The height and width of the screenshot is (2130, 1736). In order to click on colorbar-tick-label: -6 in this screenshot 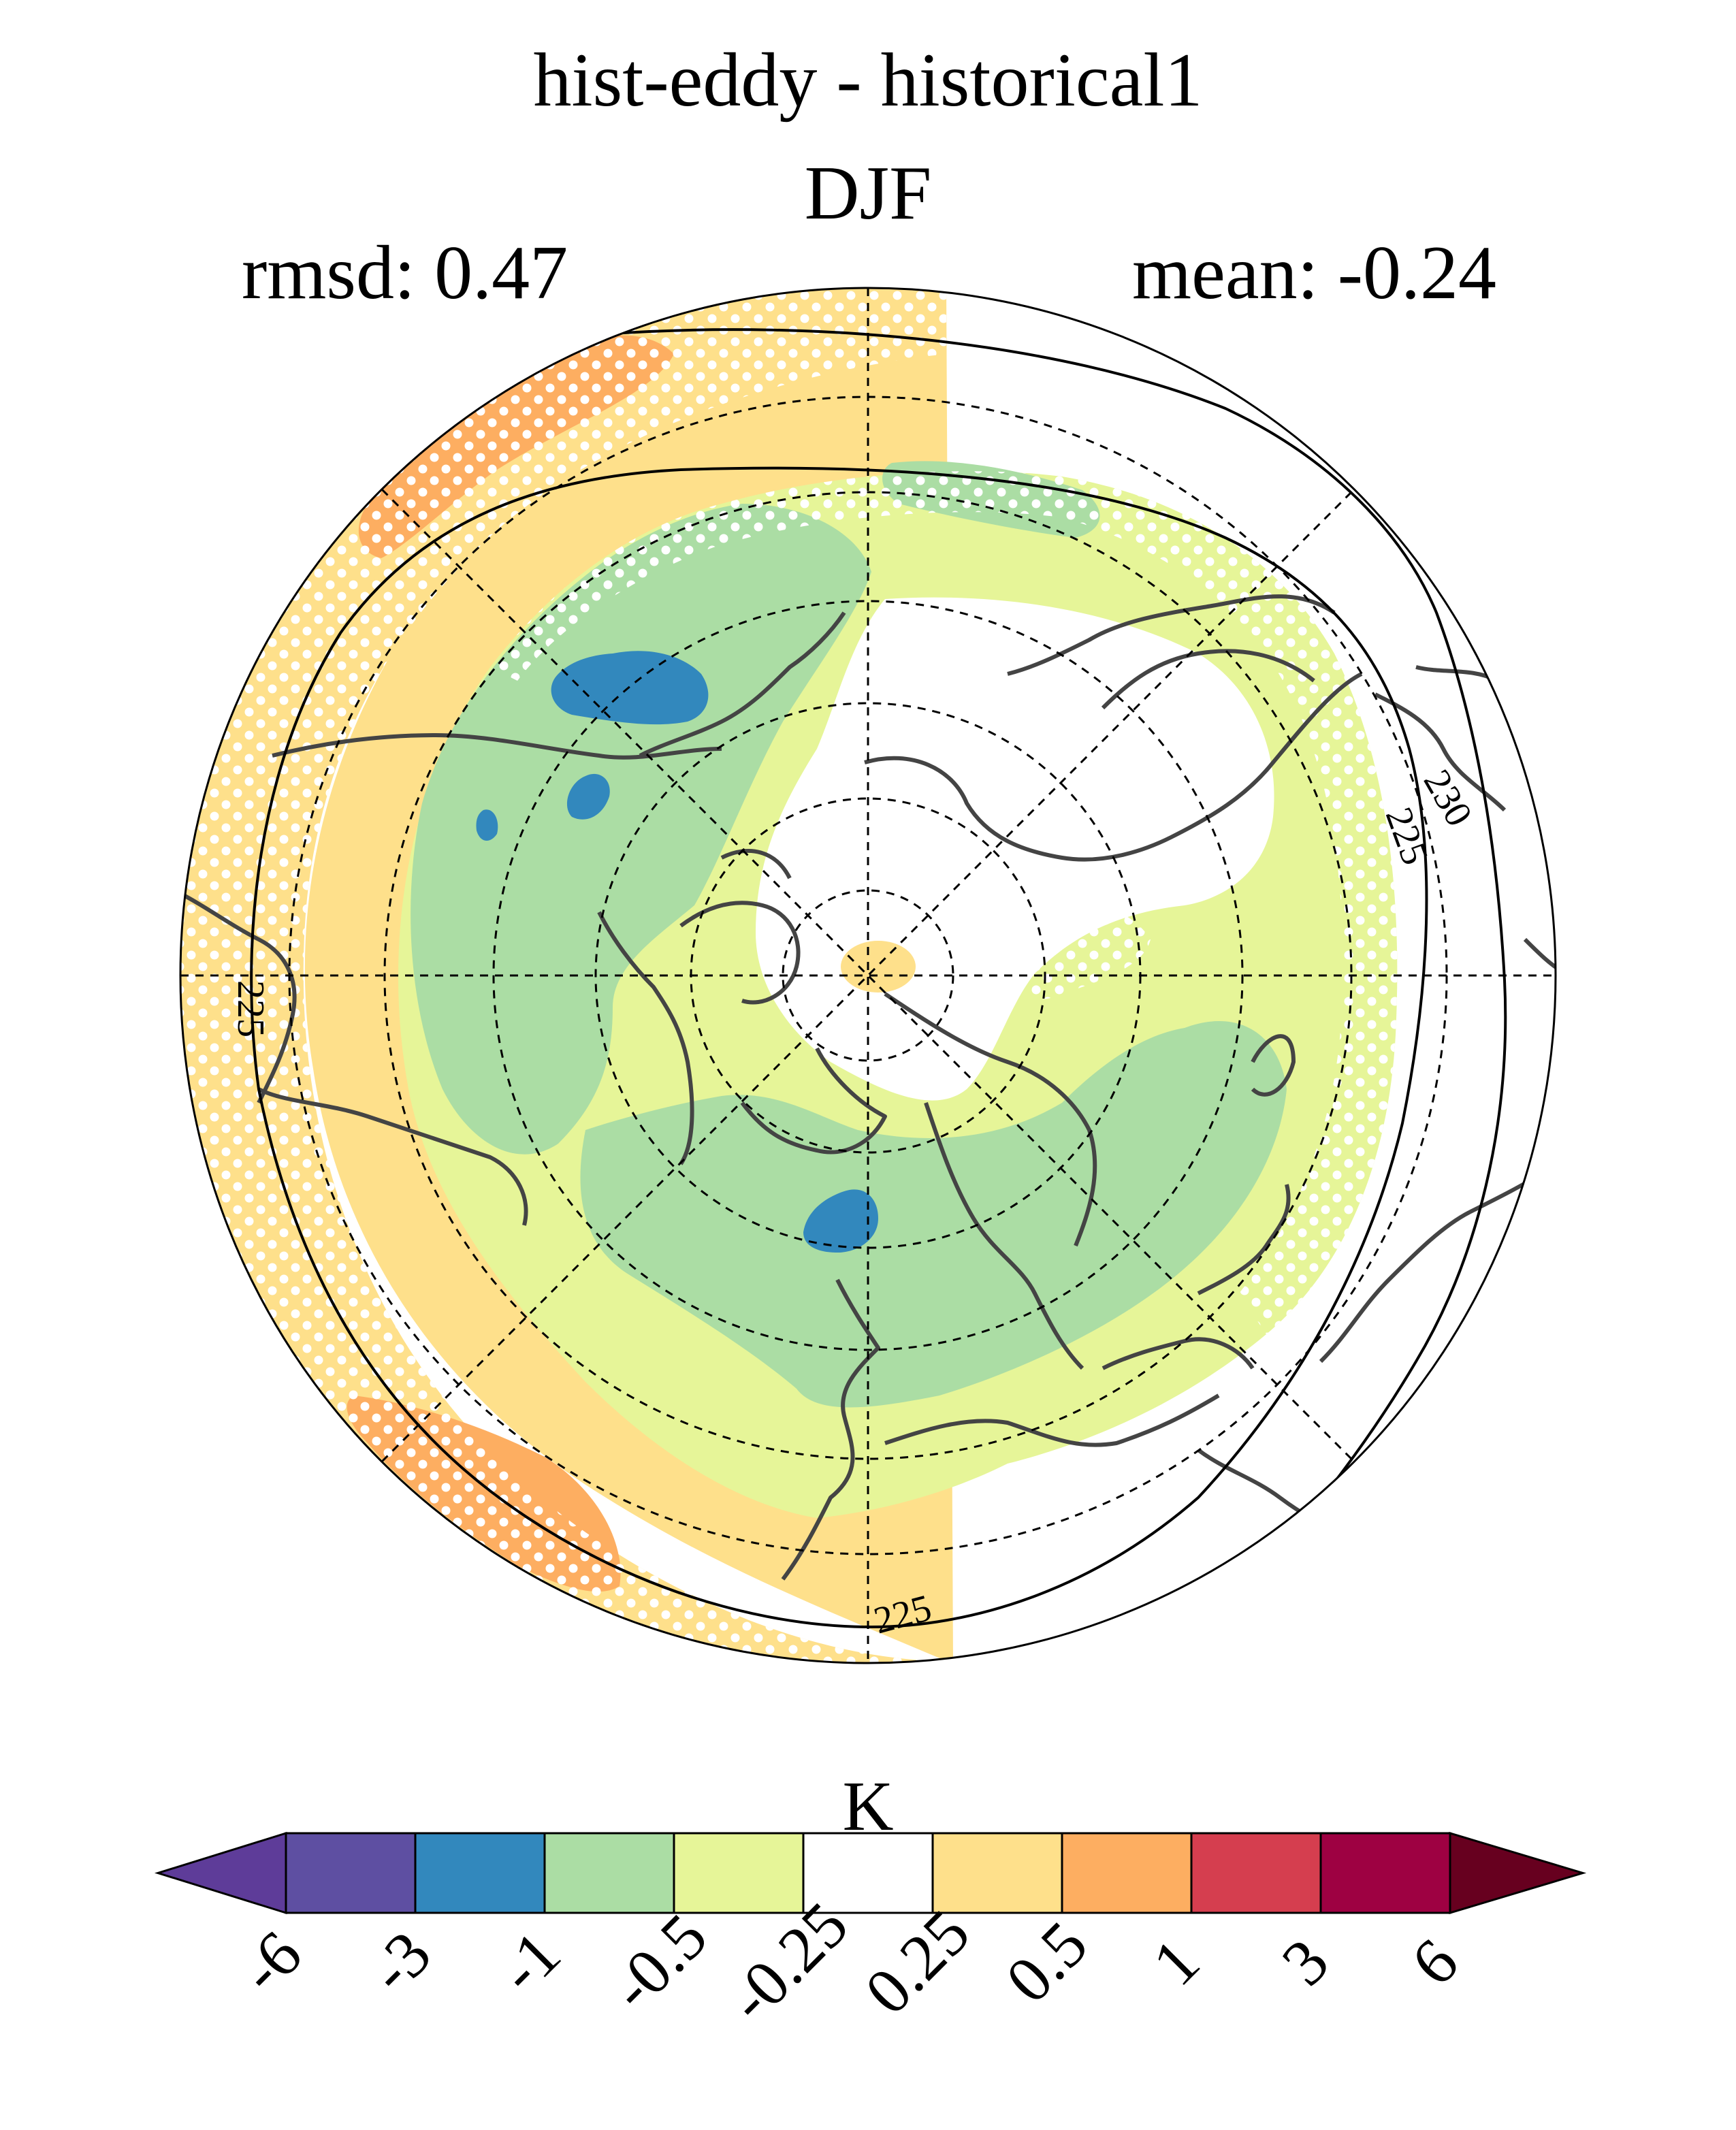, I will do `click(270, 1962)`.